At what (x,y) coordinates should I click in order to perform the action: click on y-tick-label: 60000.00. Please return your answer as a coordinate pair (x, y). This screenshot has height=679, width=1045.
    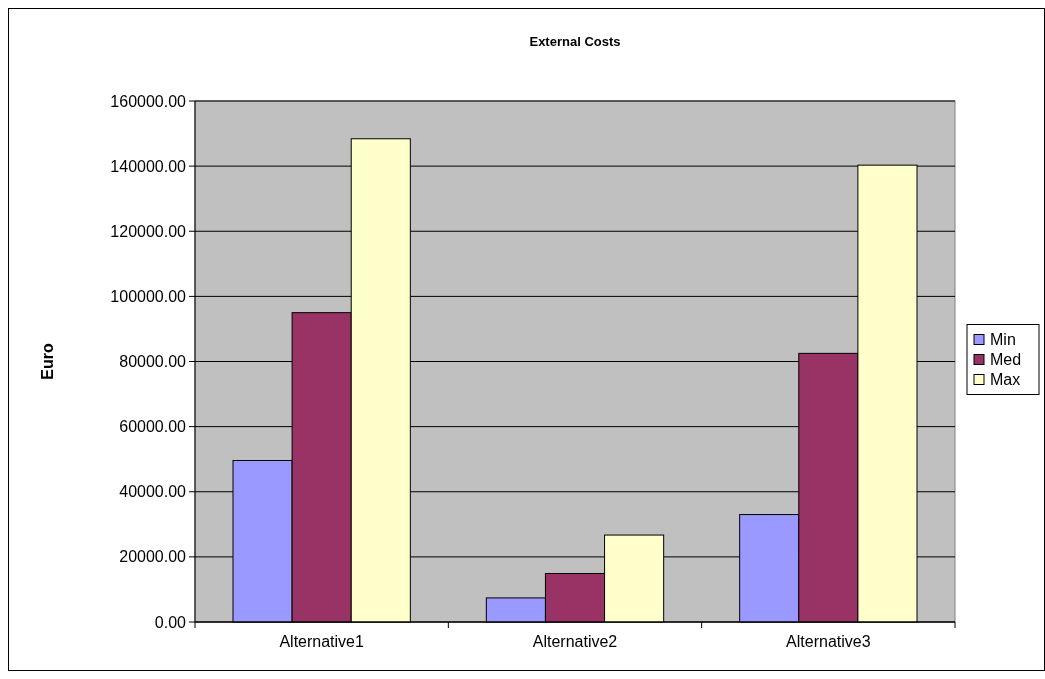
    Looking at the image, I should click on (153, 427).